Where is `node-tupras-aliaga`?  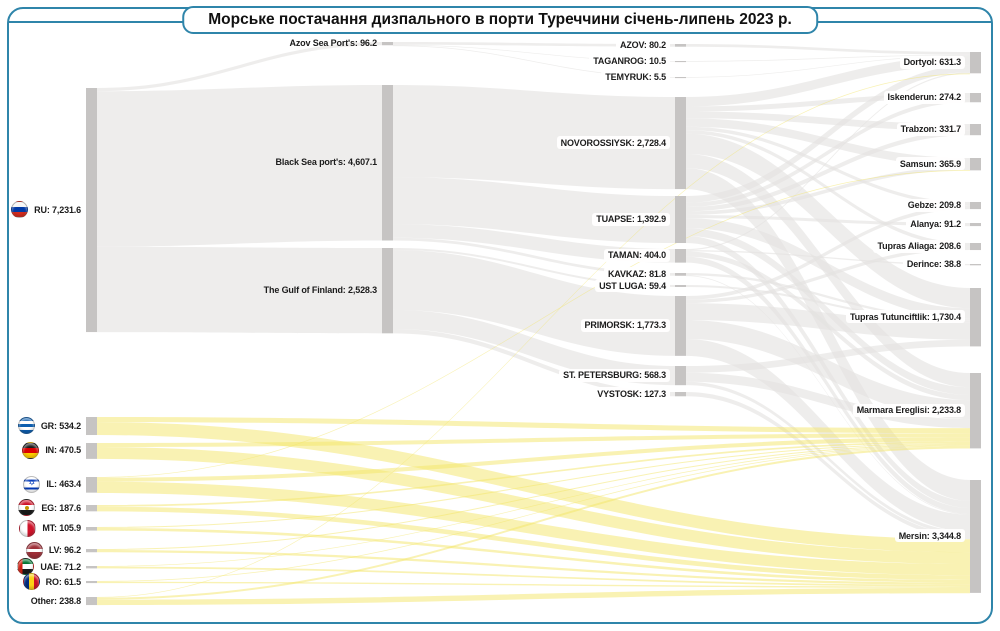 node-tupras-aliaga is located at coordinates (975, 247).